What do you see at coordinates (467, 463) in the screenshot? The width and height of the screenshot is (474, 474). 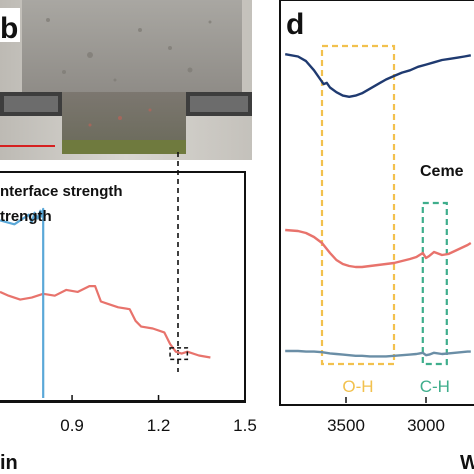 I see `x-axis-label: W` at bounding box center [467, 463].